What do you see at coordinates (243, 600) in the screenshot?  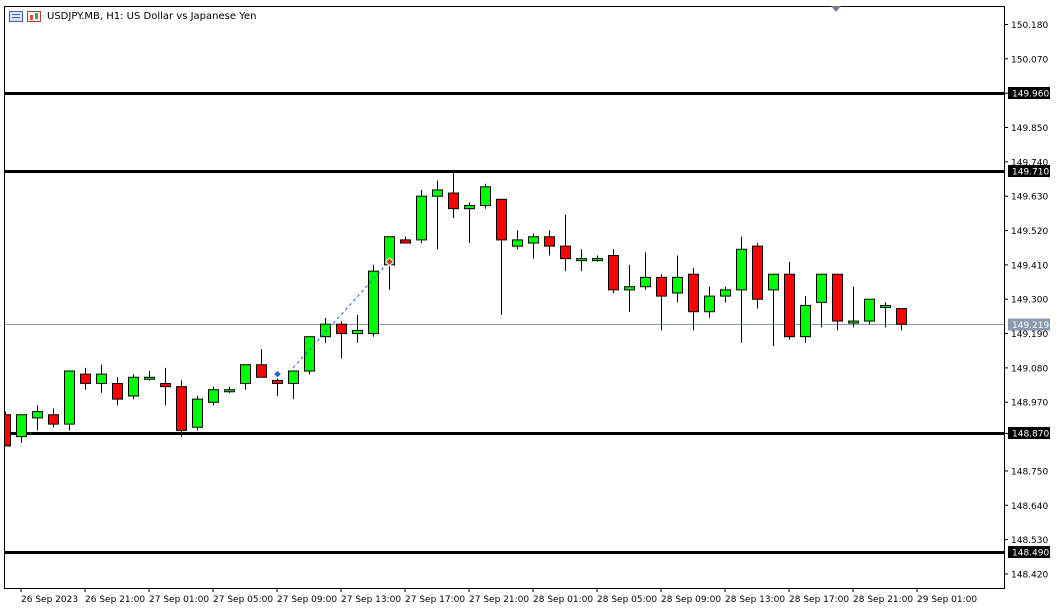 I see `x-tick-label: 27 Sep 05:00` at bounding box center [243, 600].